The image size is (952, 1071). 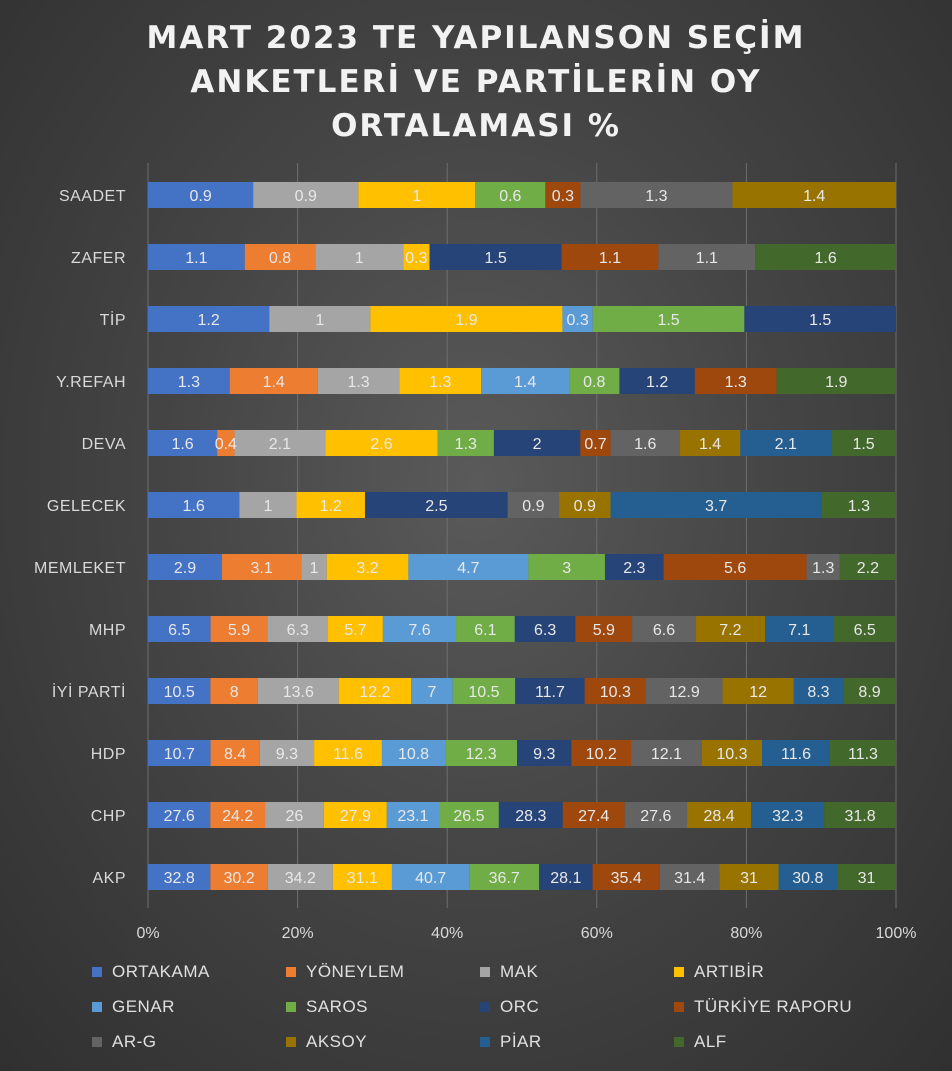 What do you see at coordinates (869, 692) in the screenshot?
I see `data-label: 8.9` at bounding box center [869, 692].